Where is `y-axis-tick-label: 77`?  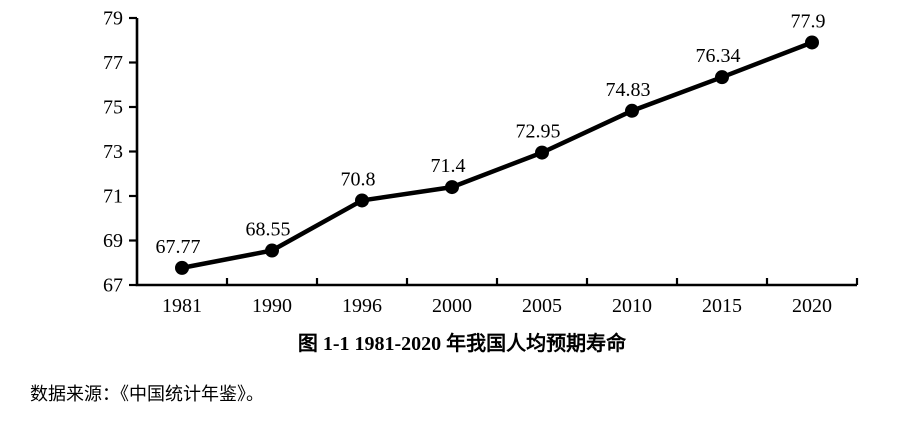
y-axis-tick-label: 77 is located at coordinates (113, 63).